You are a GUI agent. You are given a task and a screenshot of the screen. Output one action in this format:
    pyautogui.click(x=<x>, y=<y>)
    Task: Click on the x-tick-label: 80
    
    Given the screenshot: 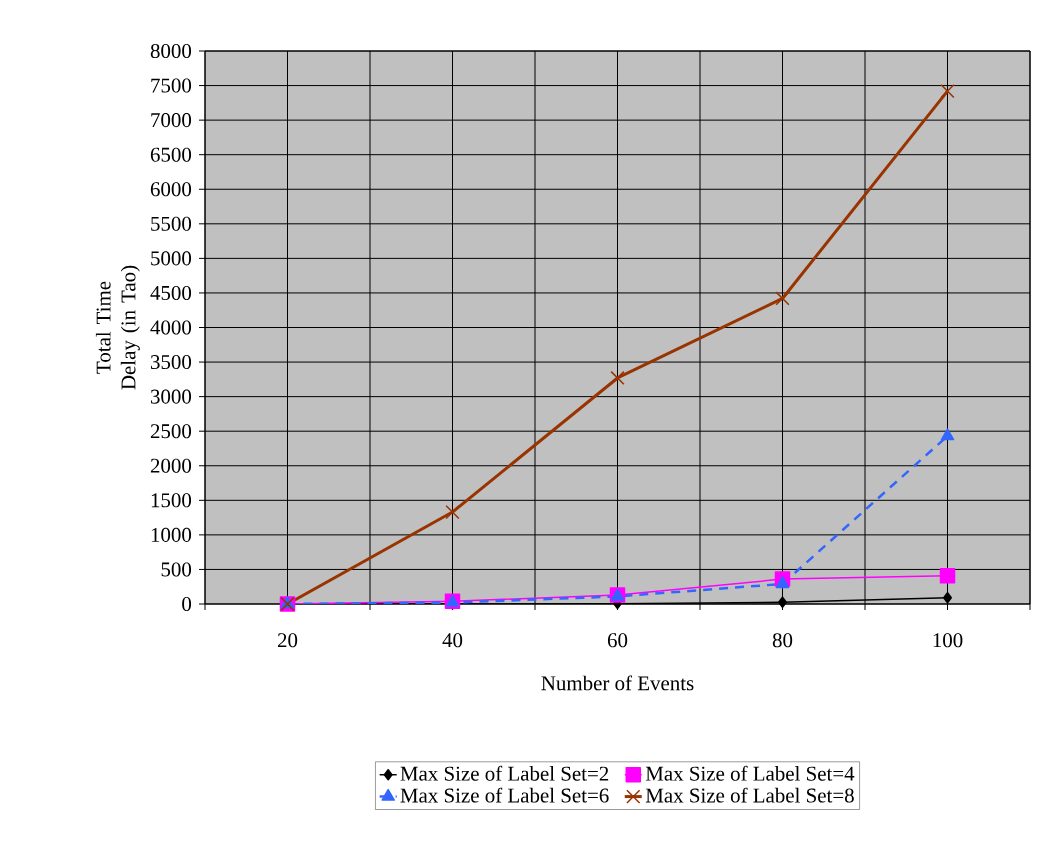 What is the action you would take?
    pyautogui.click(x=782, y=640)
    